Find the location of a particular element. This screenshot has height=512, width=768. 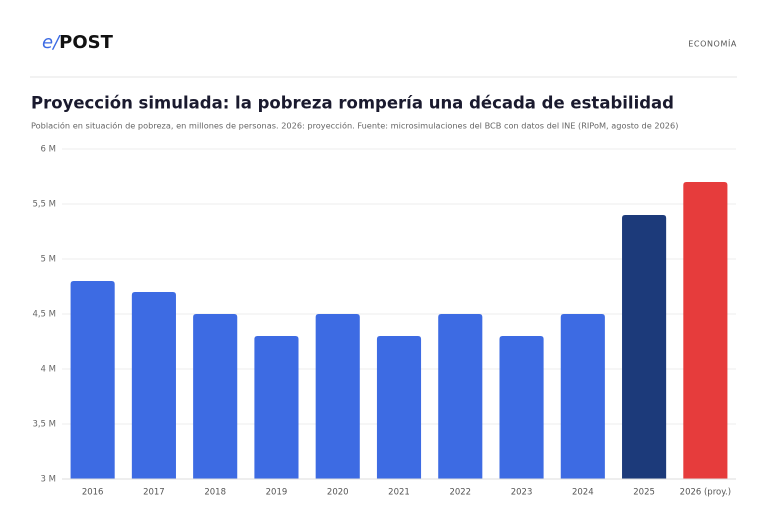

logo-text: POST is located at coordinates (86, 42).